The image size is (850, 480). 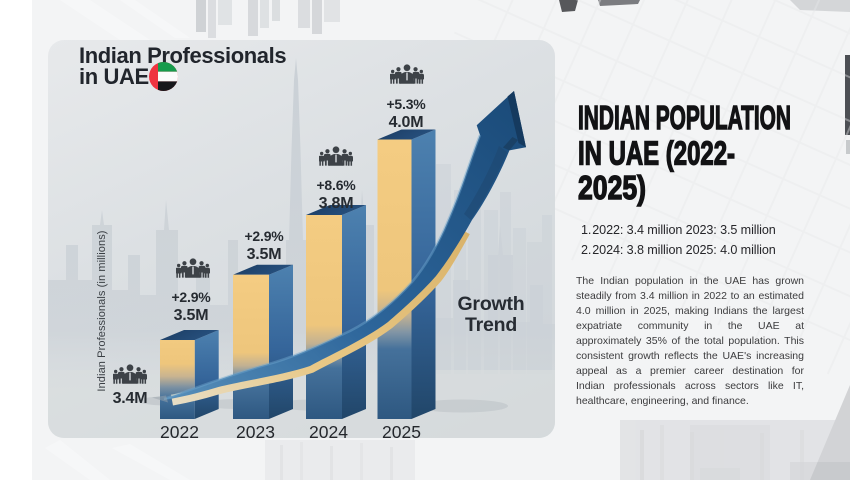 What do you see at coordinates (684, 117) in the screenshot?
I see `svg-text: INDIAN POPULATION` at bounding box center [684, 117].